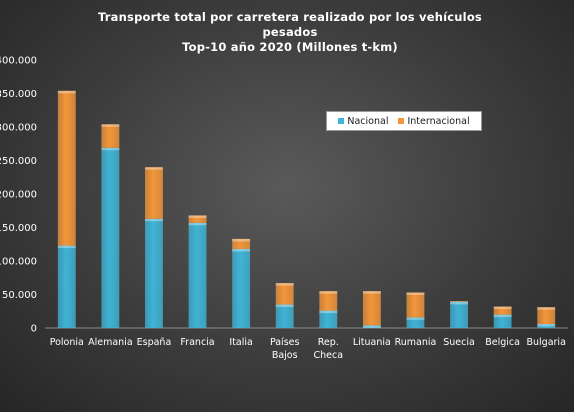 The height and width of the screenshot is (412, 574). Describe the element at coordinates (546, 342) in the screenshot. I see `x-tick-label: Bulgaria` at that location.